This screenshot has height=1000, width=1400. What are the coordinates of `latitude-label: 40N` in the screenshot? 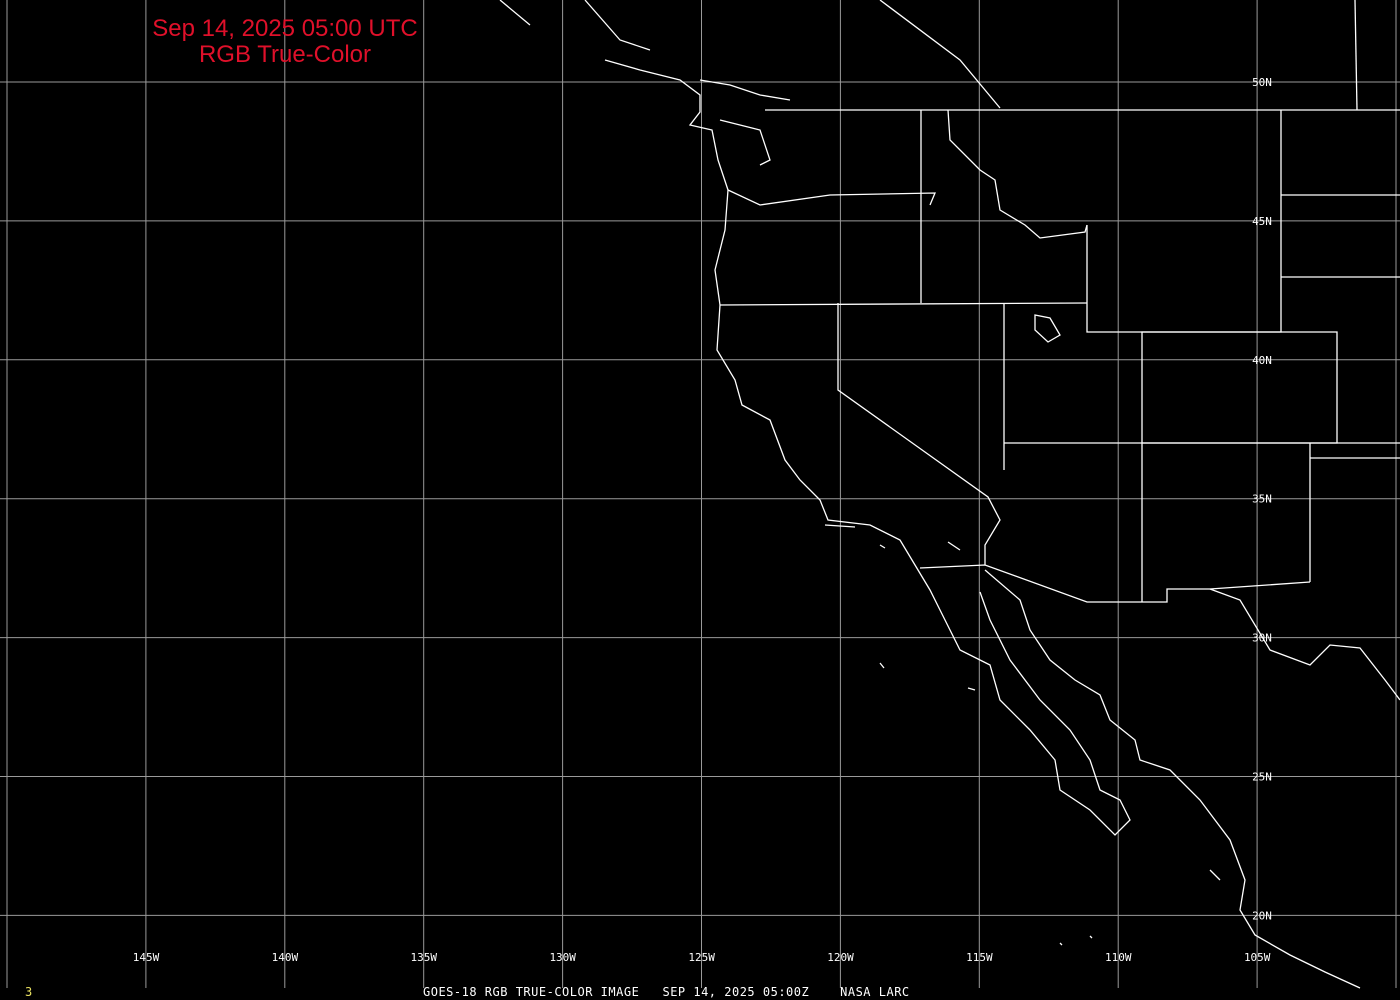 It's located at (1262, 360).